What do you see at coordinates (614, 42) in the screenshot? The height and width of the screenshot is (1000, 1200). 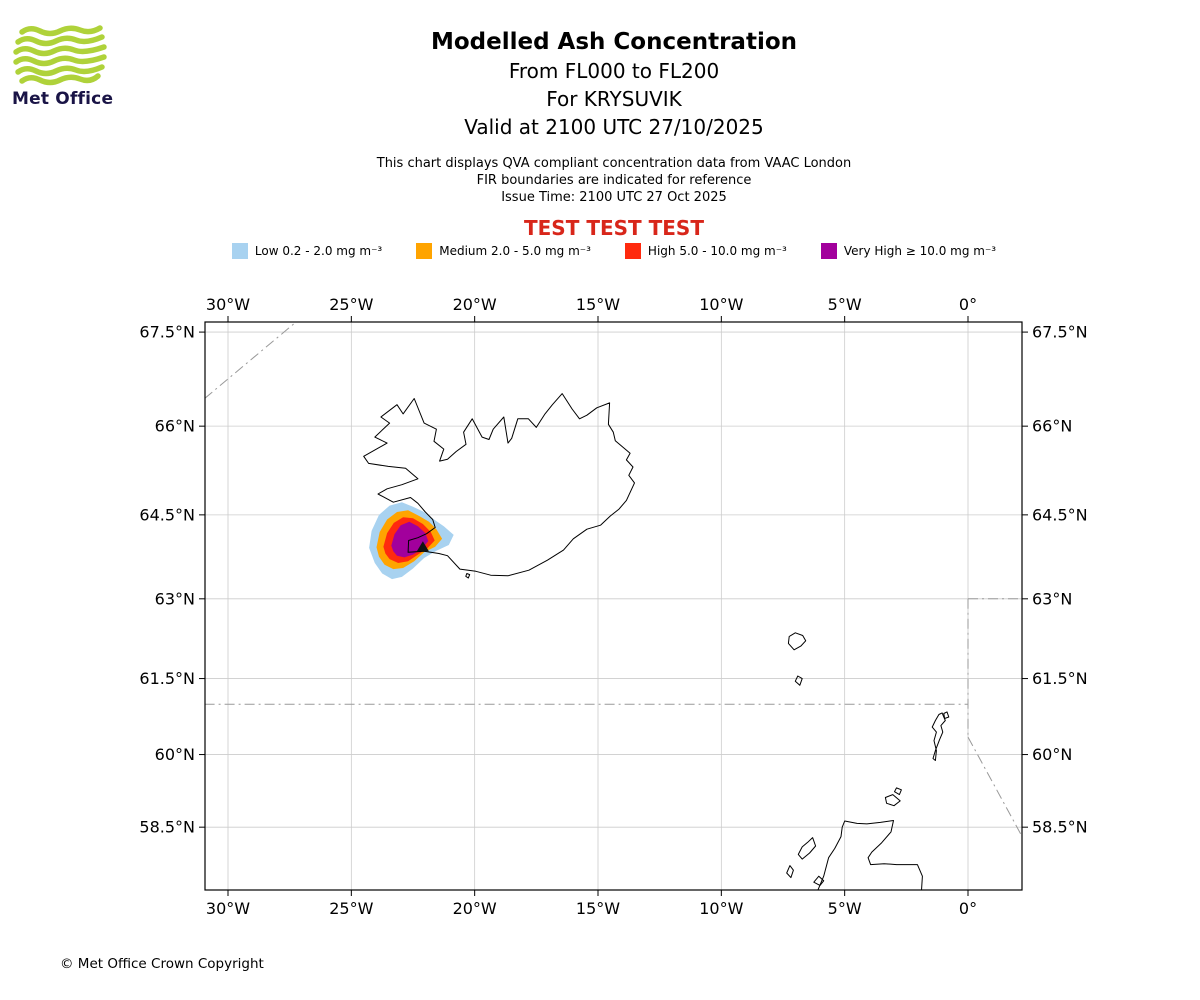 I see `chart-title: Modelled Ash Concentration` at bounding box center [614, 42].